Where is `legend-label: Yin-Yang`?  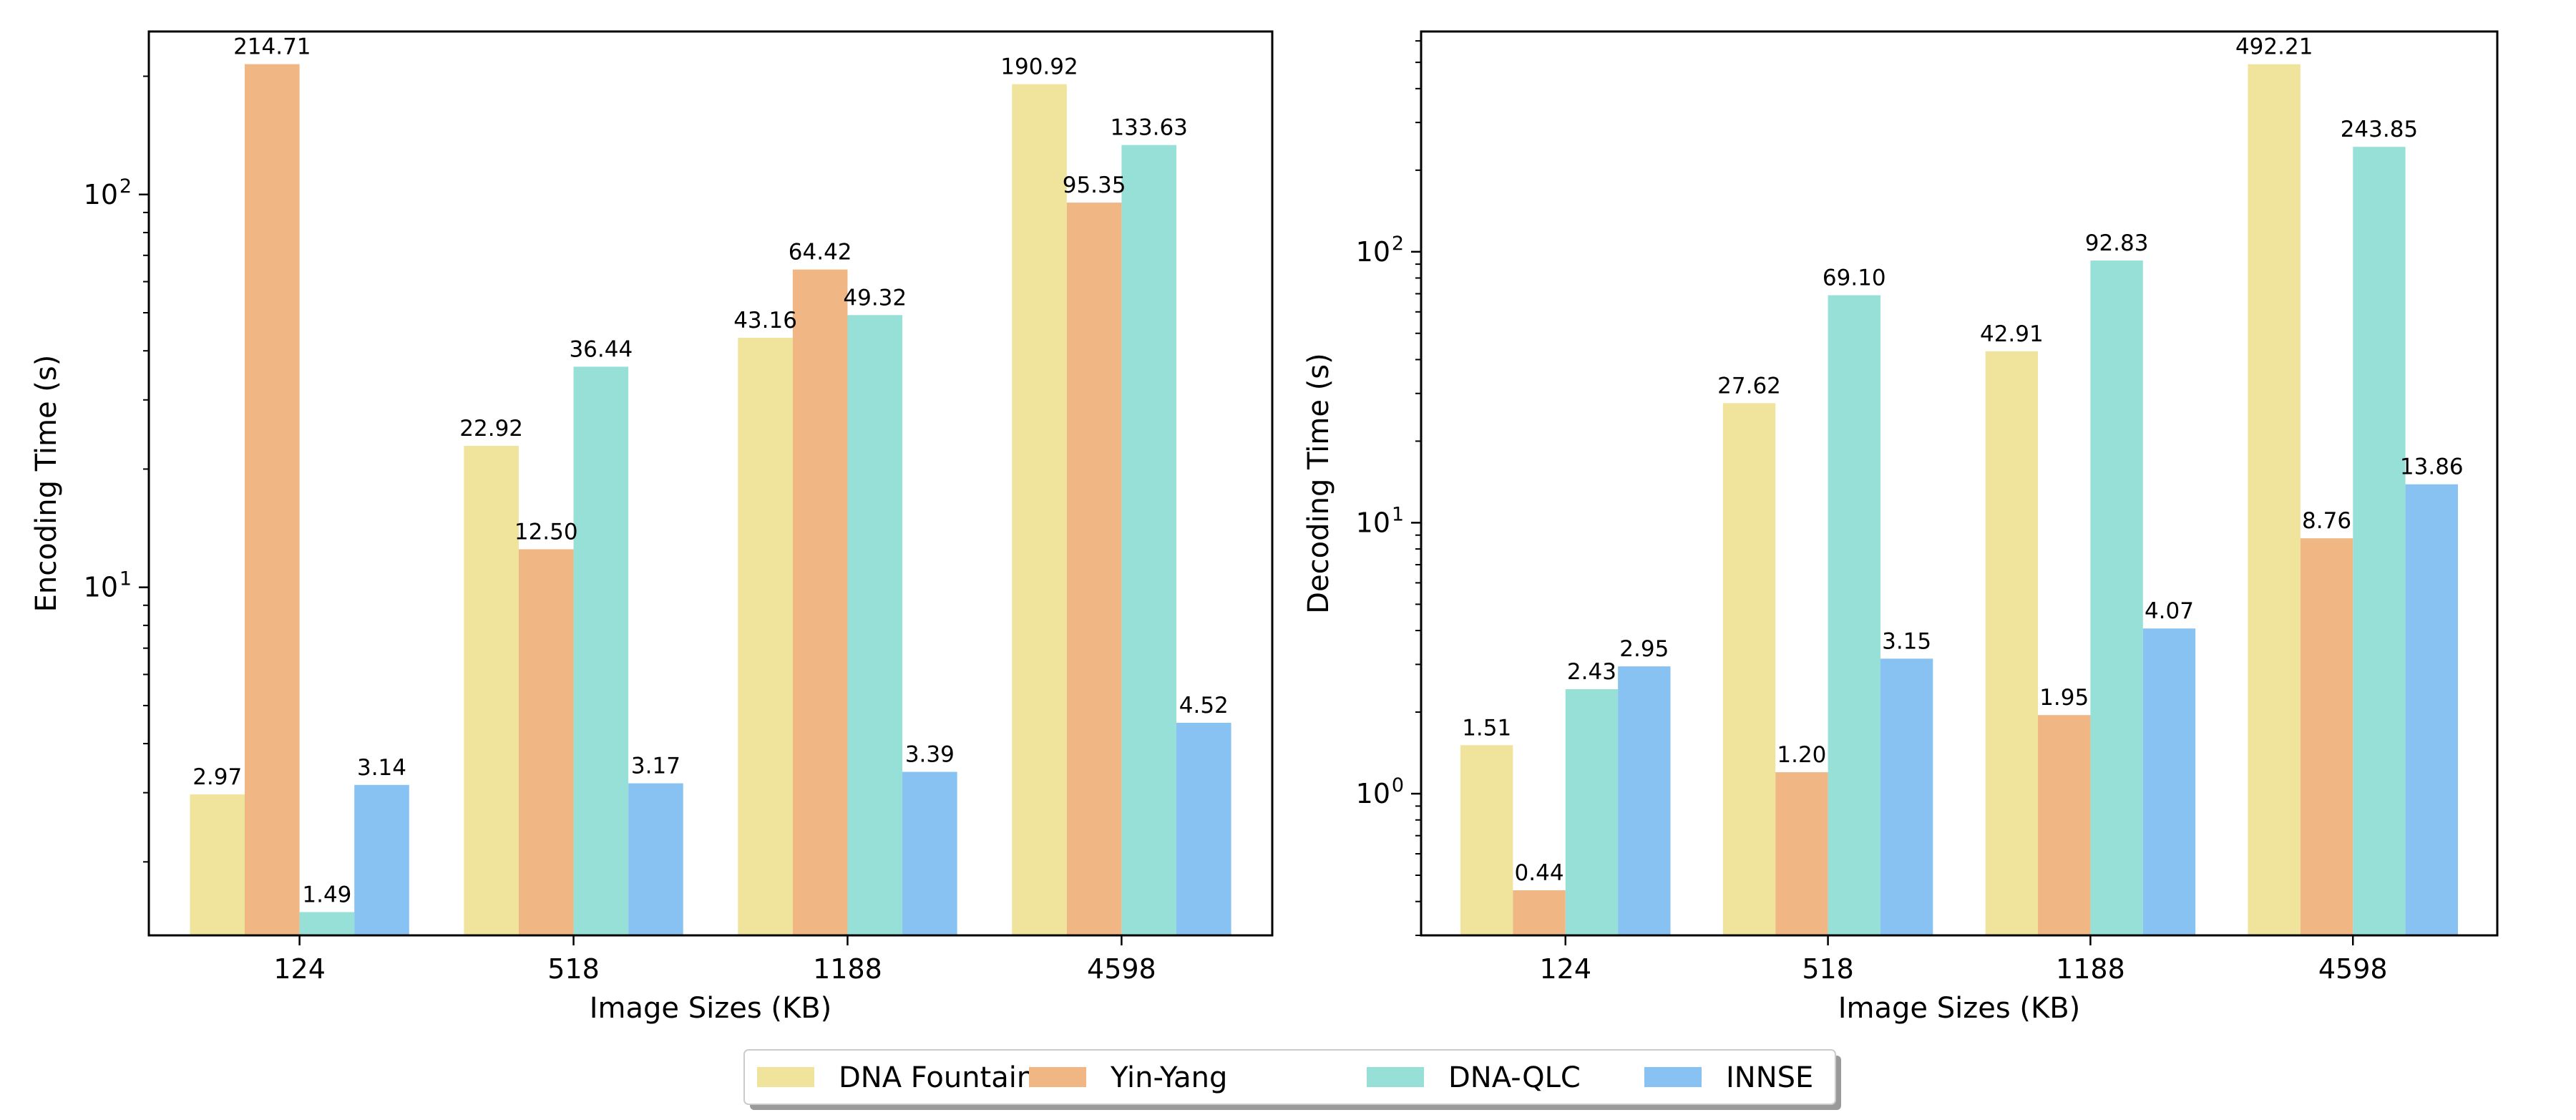 legend-label: Yin-Yang is located at coordinates (1168, 1077).